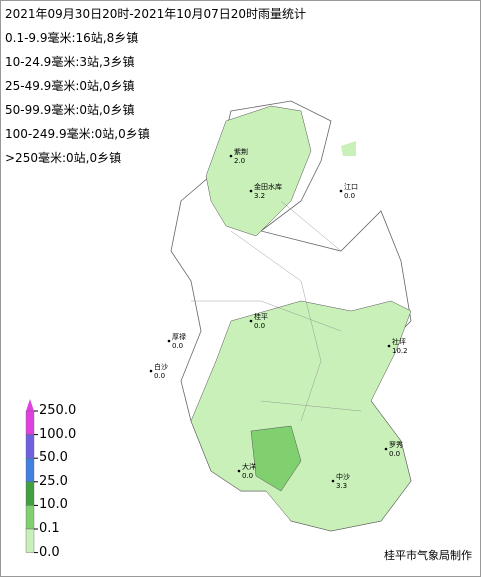 This screenshot has height=577, width=481. What do you see at coordinates (341, 486) in the screenshot?
I see `station-value: 3.3` at bounding box center [341, 486].